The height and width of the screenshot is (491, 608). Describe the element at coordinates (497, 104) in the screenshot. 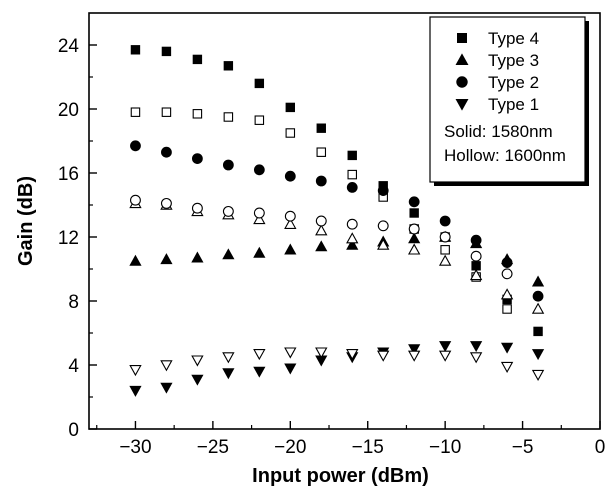

I see `legend-entry: Type 1` at that location.